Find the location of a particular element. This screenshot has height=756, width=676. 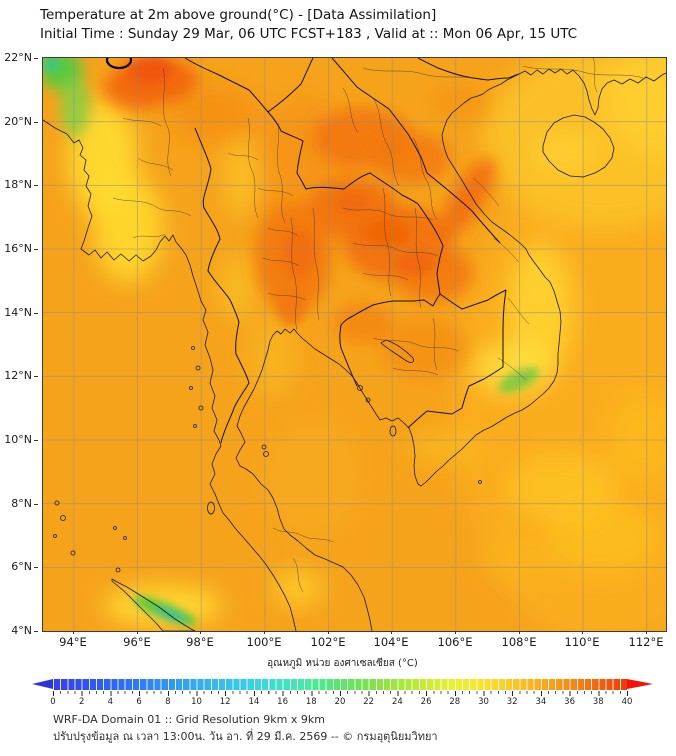

colorbar-tick-10: 10 is located at coordinates (196, 702).